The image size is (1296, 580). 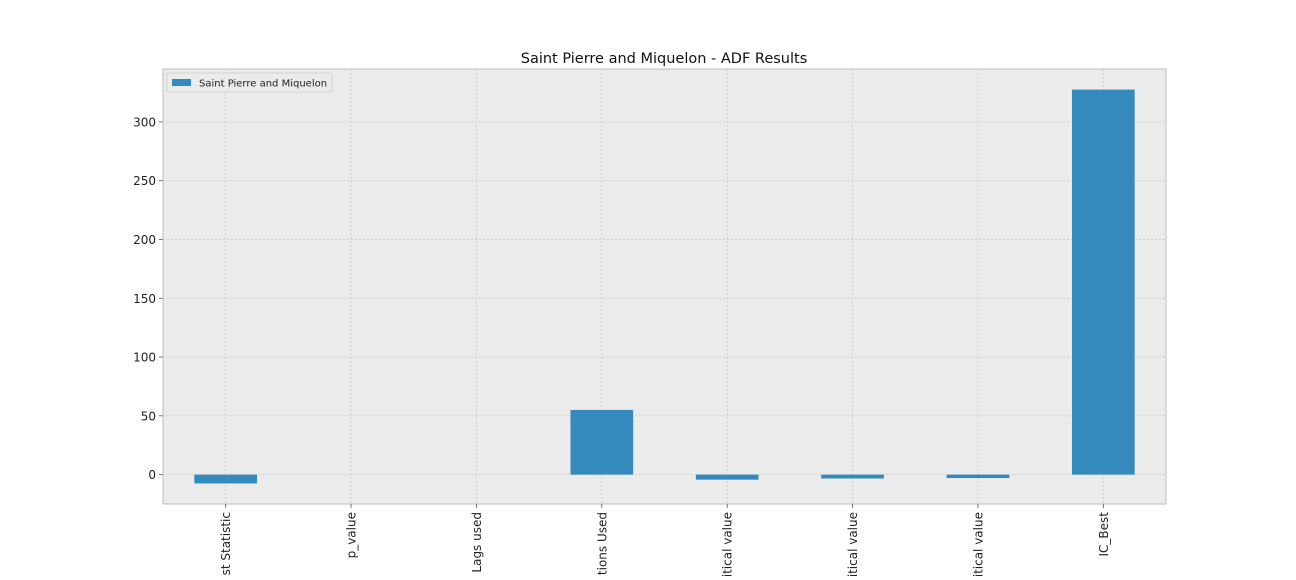 I want to click on y-tick-label: 50, so click(x=148, y=416).